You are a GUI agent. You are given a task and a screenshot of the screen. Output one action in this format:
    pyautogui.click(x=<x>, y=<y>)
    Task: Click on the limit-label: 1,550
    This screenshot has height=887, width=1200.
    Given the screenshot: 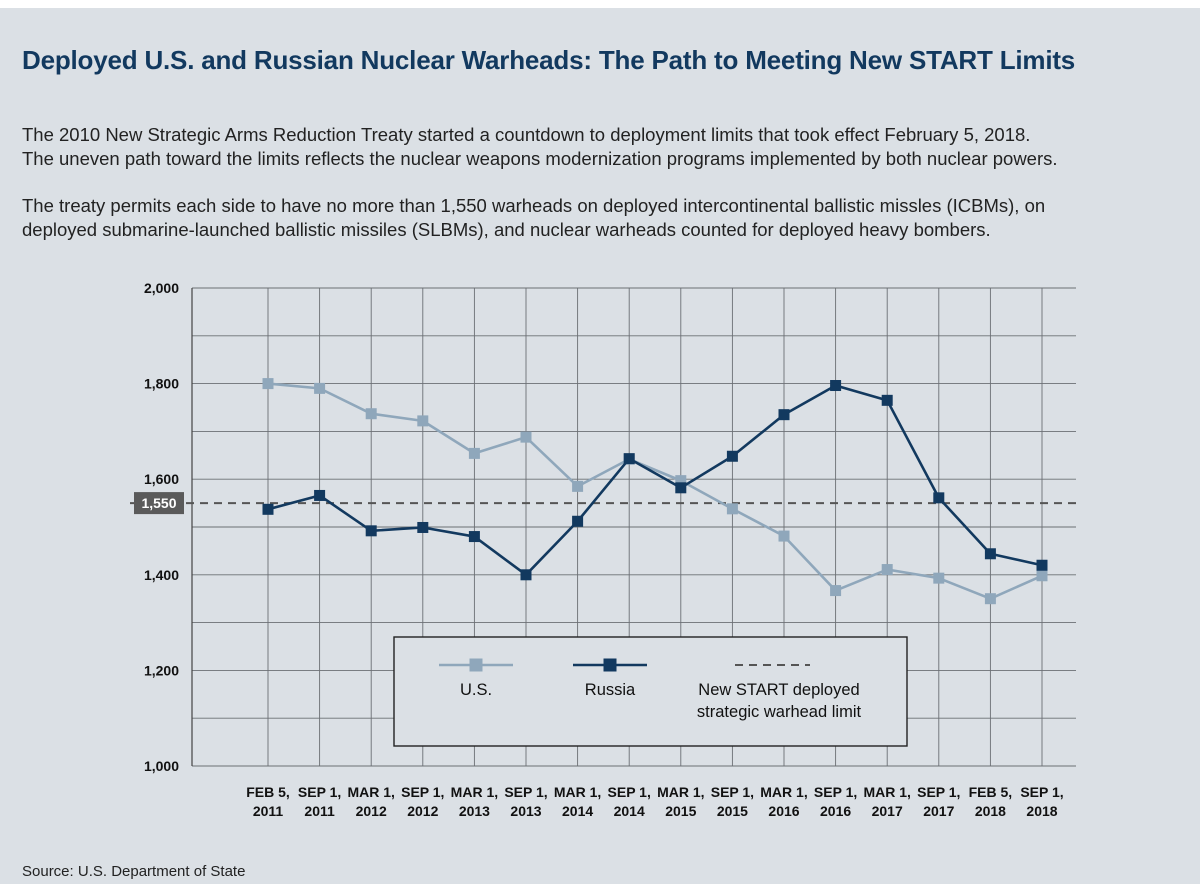 What is the action you would take?
    pyautogui.click(x=158, y=503)
    